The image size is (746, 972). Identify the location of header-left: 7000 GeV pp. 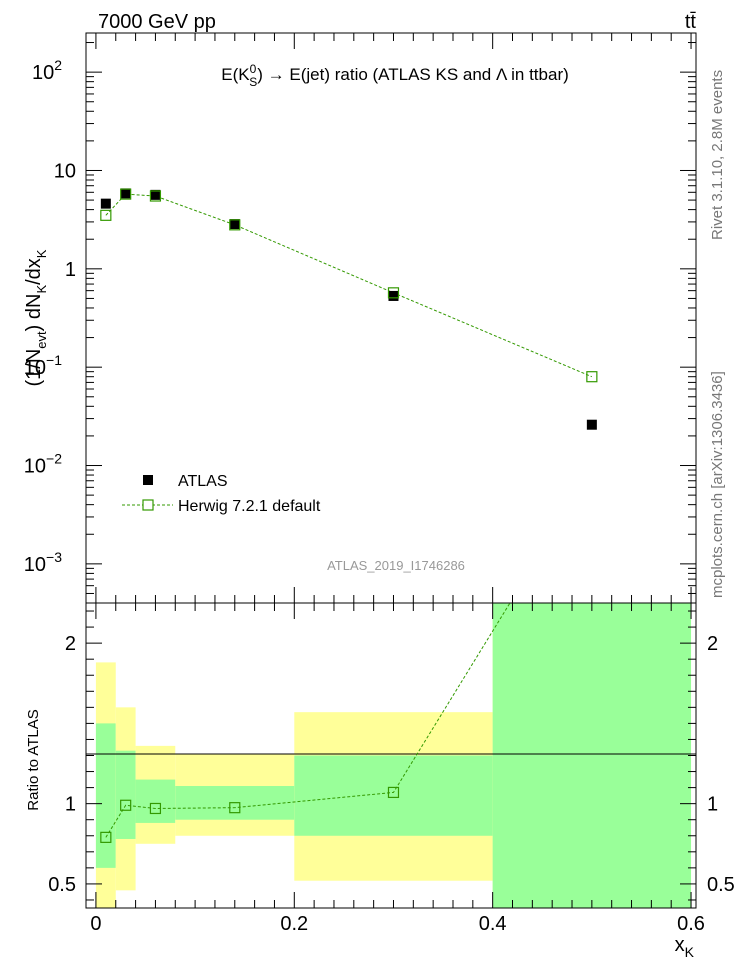
(157, 22).